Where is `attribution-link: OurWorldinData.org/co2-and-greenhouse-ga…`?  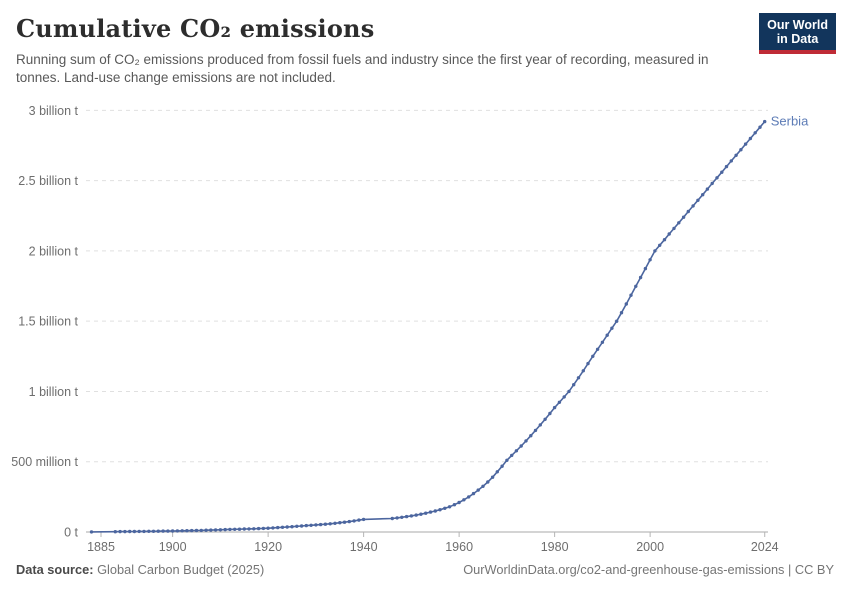
attribution-link: OurWorldinData.org/co2-and-greenhouse-ga… is located at coordinates (648, 569).